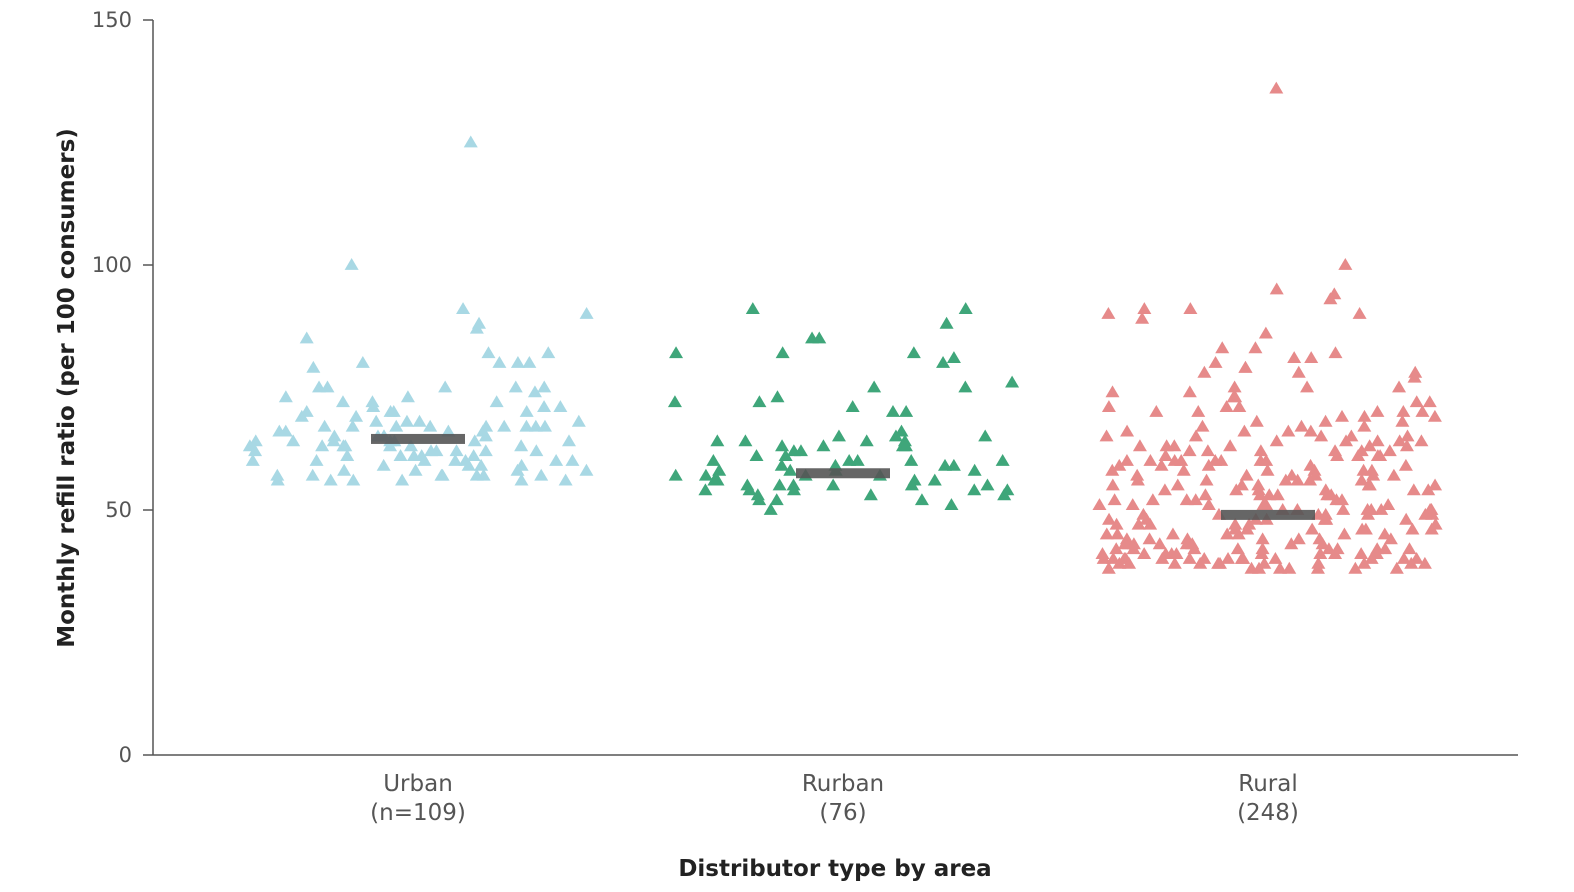  I want to click on y-tick-label: 100, so click(112, 265).